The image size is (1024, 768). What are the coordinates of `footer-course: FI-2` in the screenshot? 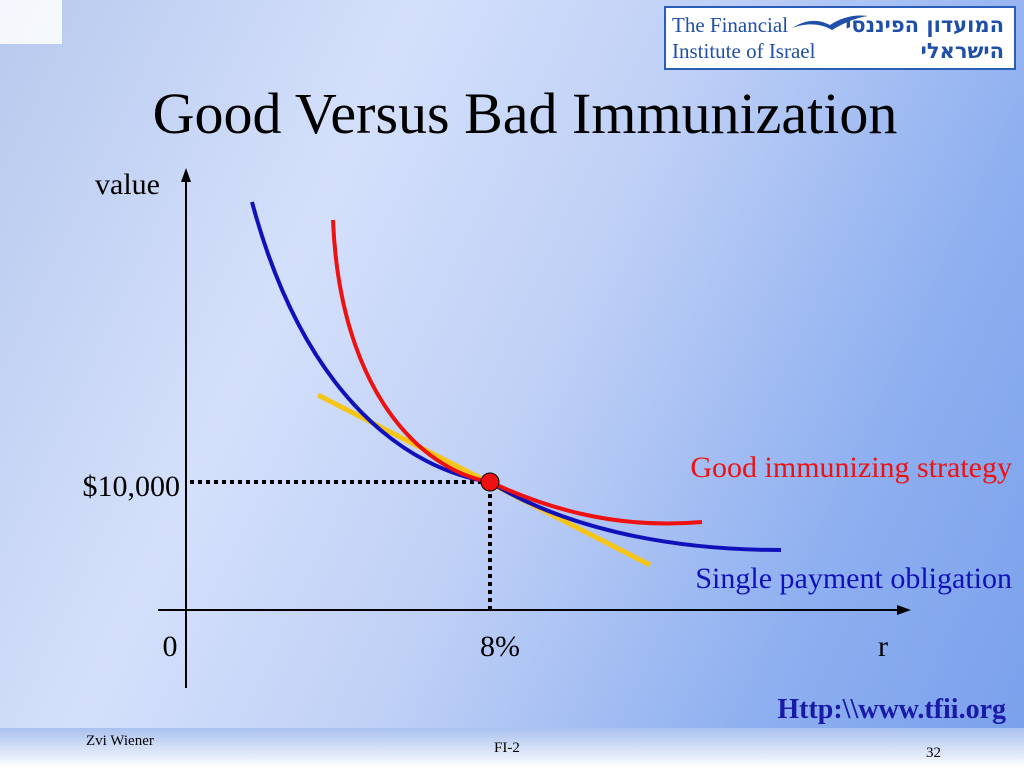 It's located at (507, 748).